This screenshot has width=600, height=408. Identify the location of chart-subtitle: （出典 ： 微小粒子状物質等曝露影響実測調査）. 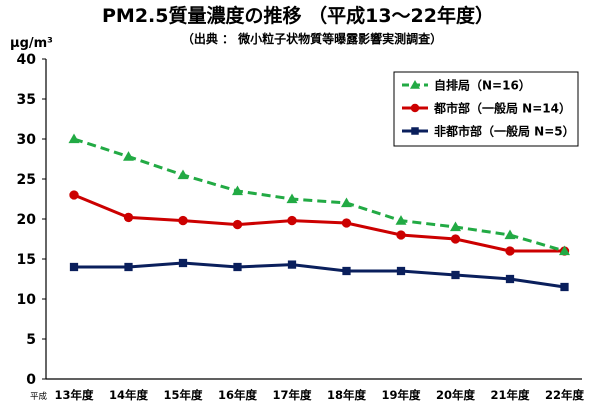
(312, 38).